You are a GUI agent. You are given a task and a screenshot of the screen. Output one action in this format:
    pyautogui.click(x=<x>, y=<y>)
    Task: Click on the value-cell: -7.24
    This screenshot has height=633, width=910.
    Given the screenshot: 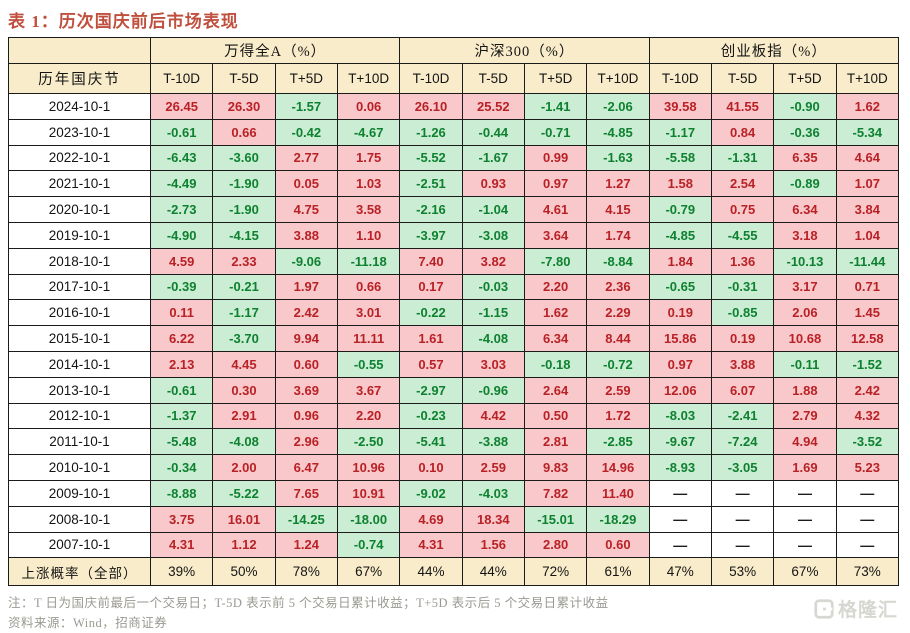 What is the action you would take?
    pyautogui.click(x=742, y=442)
    